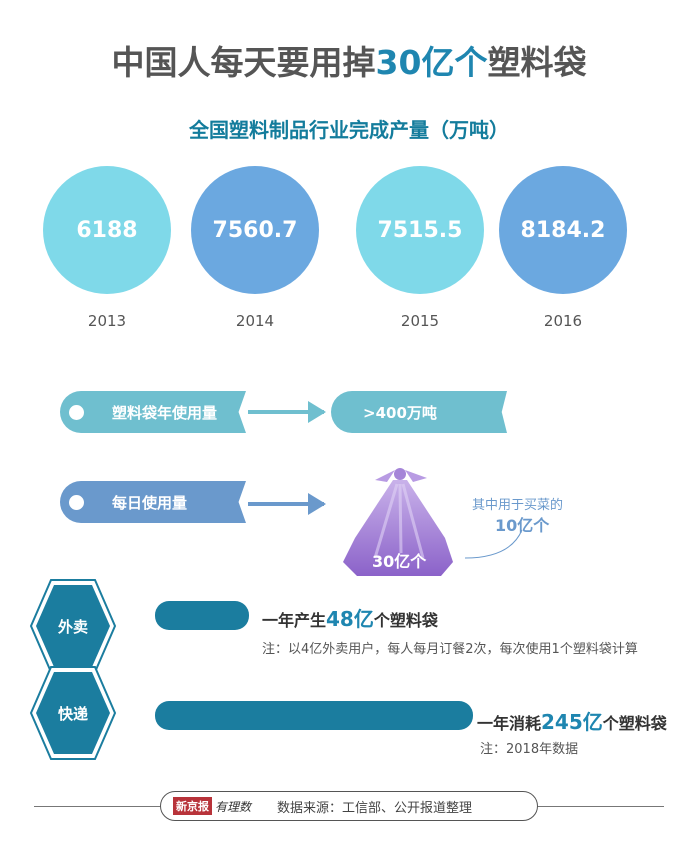 The width and height of the screenshot is (698, 860). I want to click on value-circle-2016: 8184.2, so click(563, 230).